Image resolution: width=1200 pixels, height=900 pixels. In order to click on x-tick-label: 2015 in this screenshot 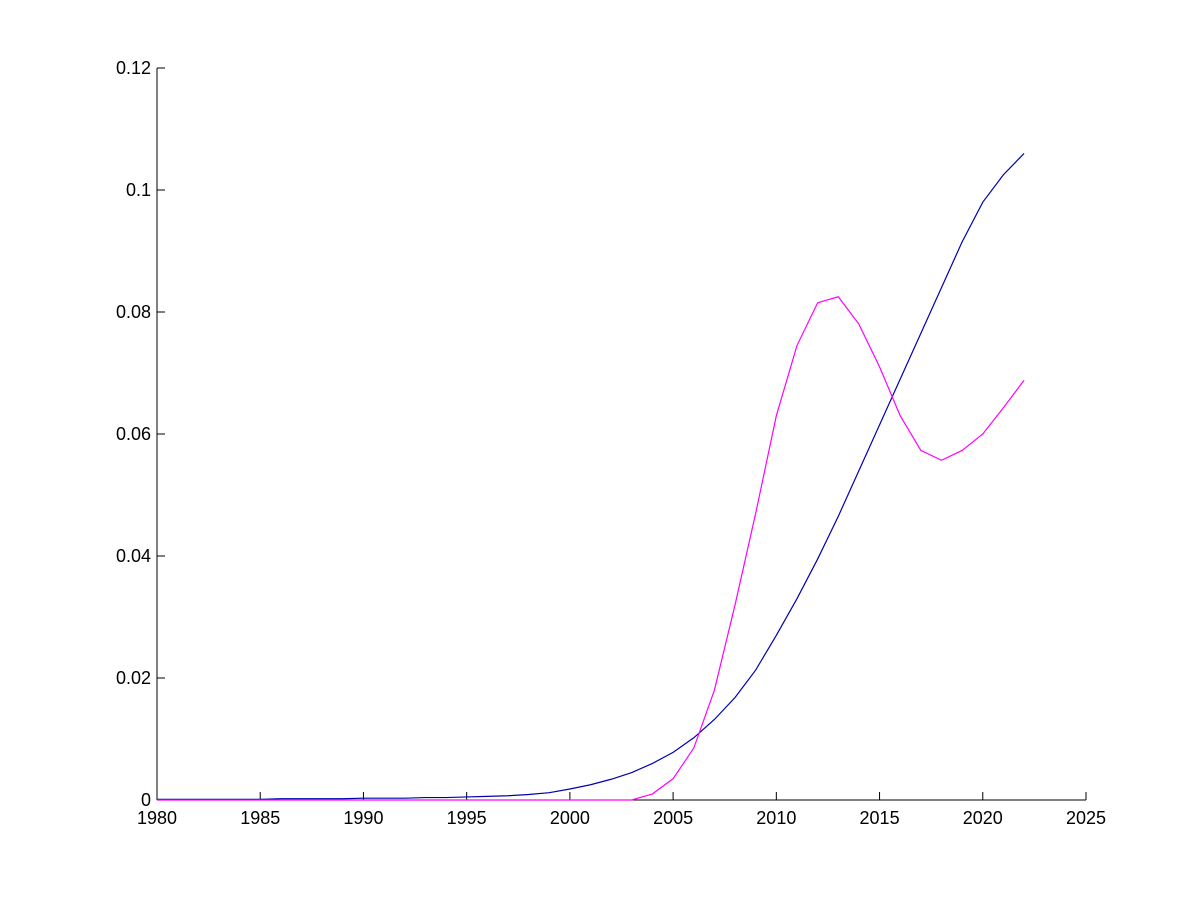, I will do `click(880, 818)`.